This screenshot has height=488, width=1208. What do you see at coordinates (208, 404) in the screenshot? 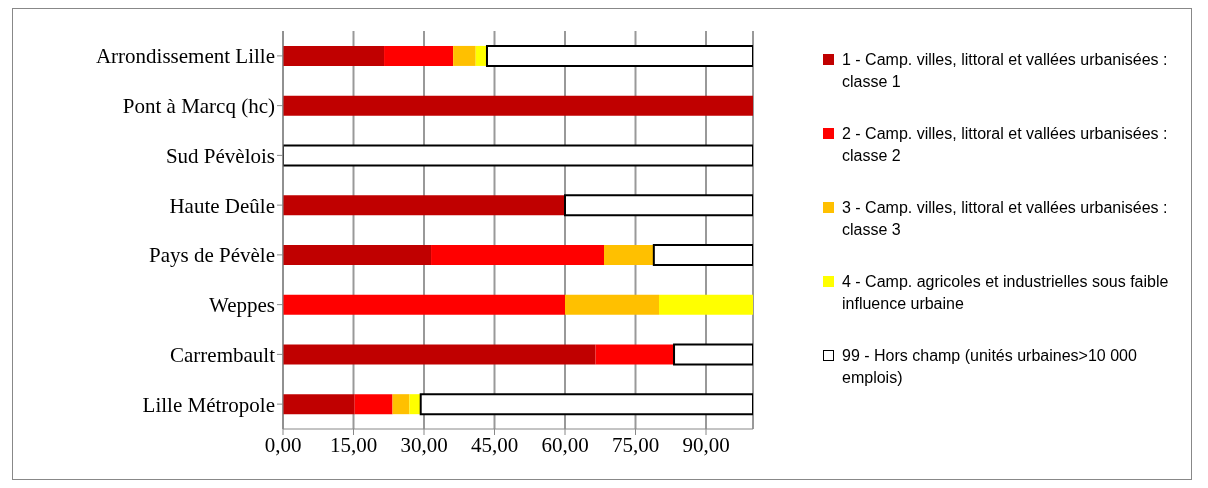
I see `y-tick-label: Lille Métropole` at bounding box center [208, 404].